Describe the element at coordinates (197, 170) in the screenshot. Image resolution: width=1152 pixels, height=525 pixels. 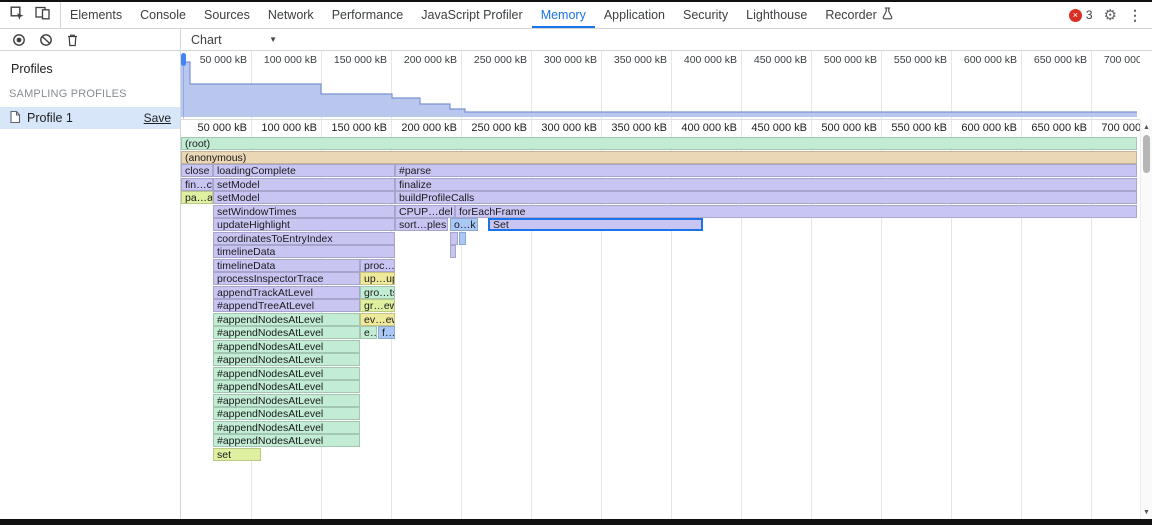
I see `flame-bar: close` at that location.